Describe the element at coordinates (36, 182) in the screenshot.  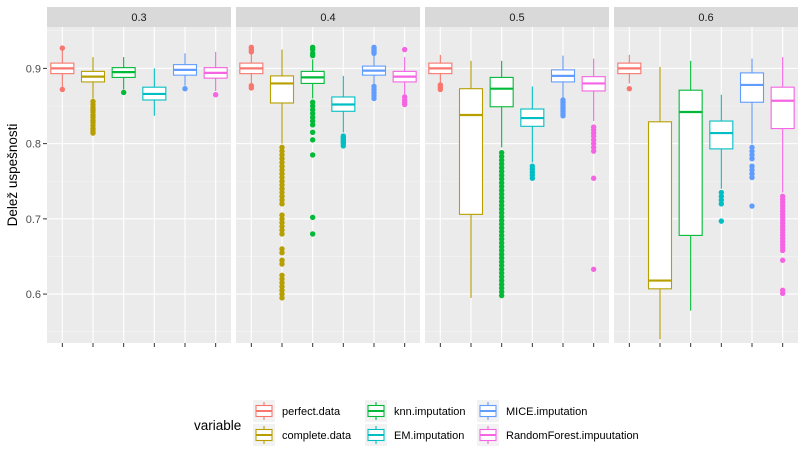
I see `y-axis: 0.6 0.7 0.8 0.9` at that location.